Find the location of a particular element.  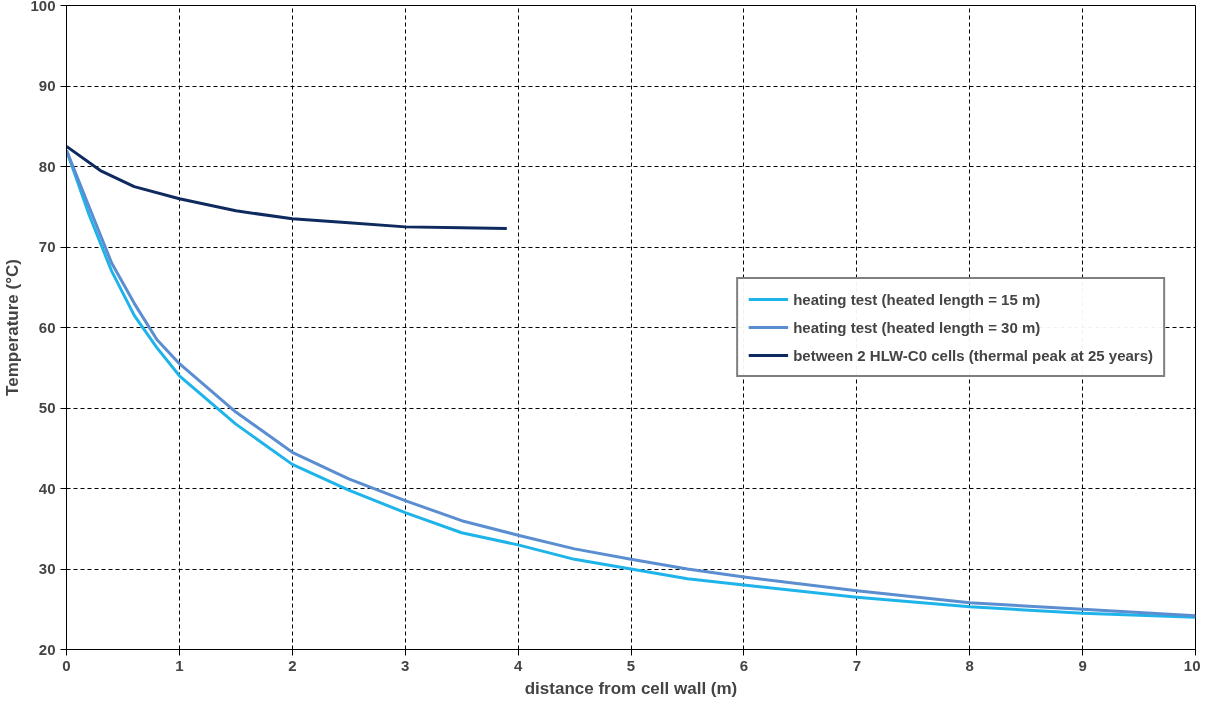

x-tick-label: 10 is located at coordinates (1192, 665).